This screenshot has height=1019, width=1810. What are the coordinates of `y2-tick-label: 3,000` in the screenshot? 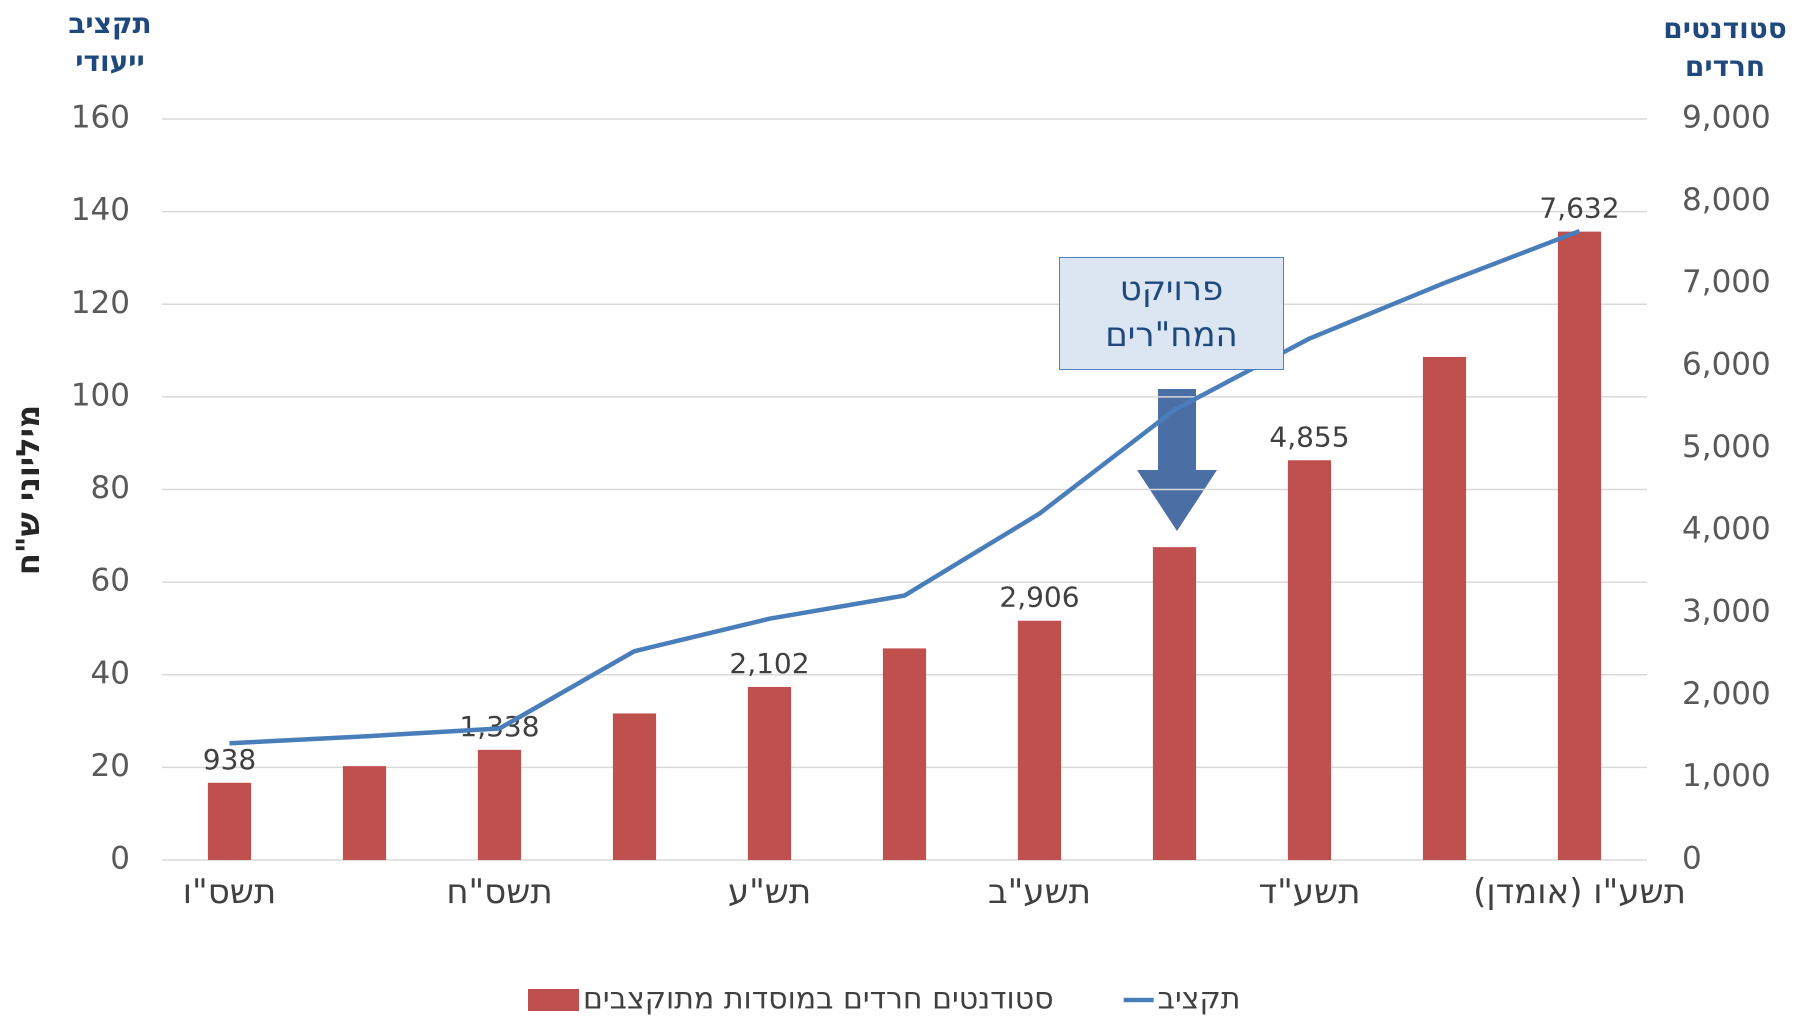 It's located at (1726, 612).